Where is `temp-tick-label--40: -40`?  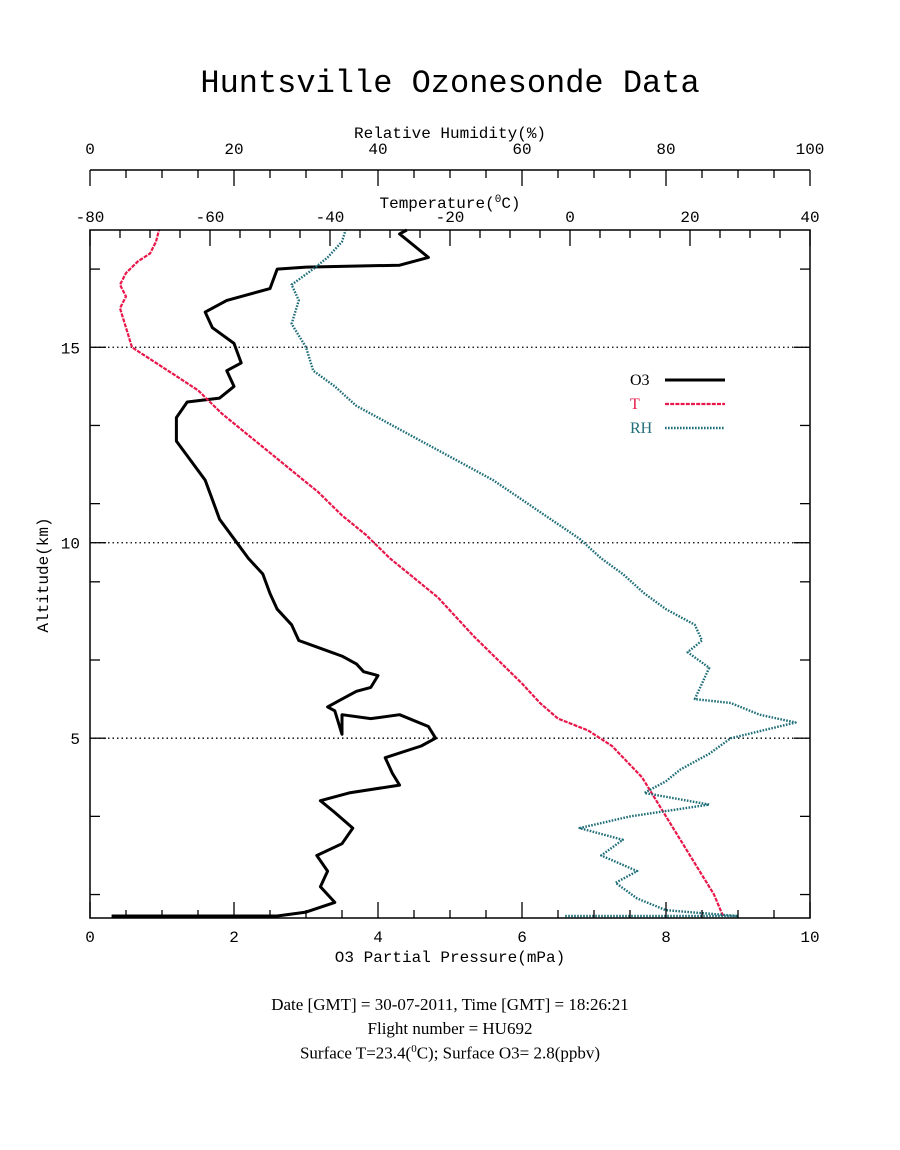
temp-tick-label--40: -40 is located at coordinates (330, 218).